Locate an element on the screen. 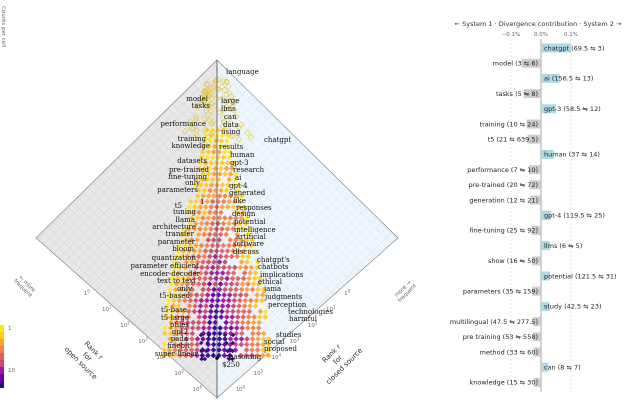 This screenshot has width=640, height=400. system-1-word: only is located at coordinates (192, 183).